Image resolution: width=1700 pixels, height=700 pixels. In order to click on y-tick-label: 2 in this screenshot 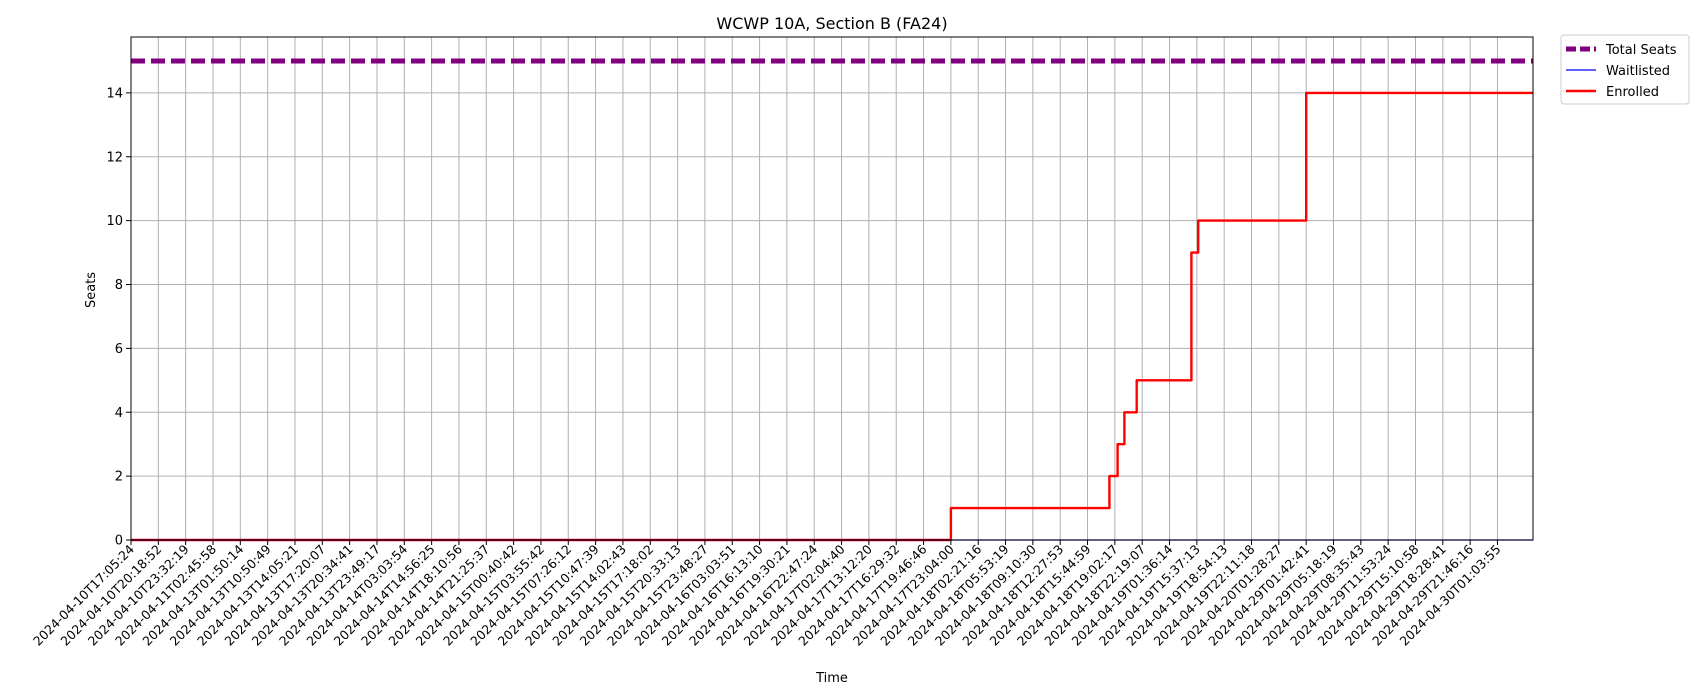, I will do `click(119, 477)`.